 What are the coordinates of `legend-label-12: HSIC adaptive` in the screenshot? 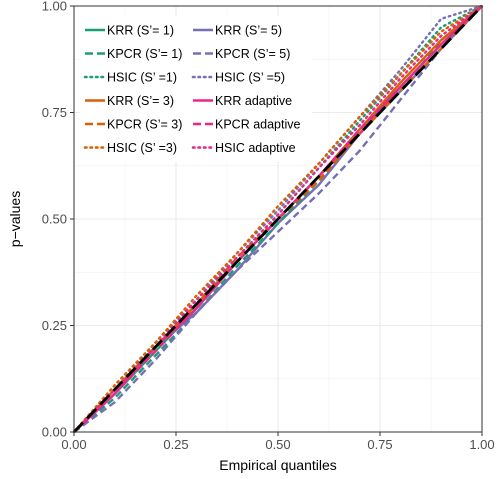 It's located at (255, 148).